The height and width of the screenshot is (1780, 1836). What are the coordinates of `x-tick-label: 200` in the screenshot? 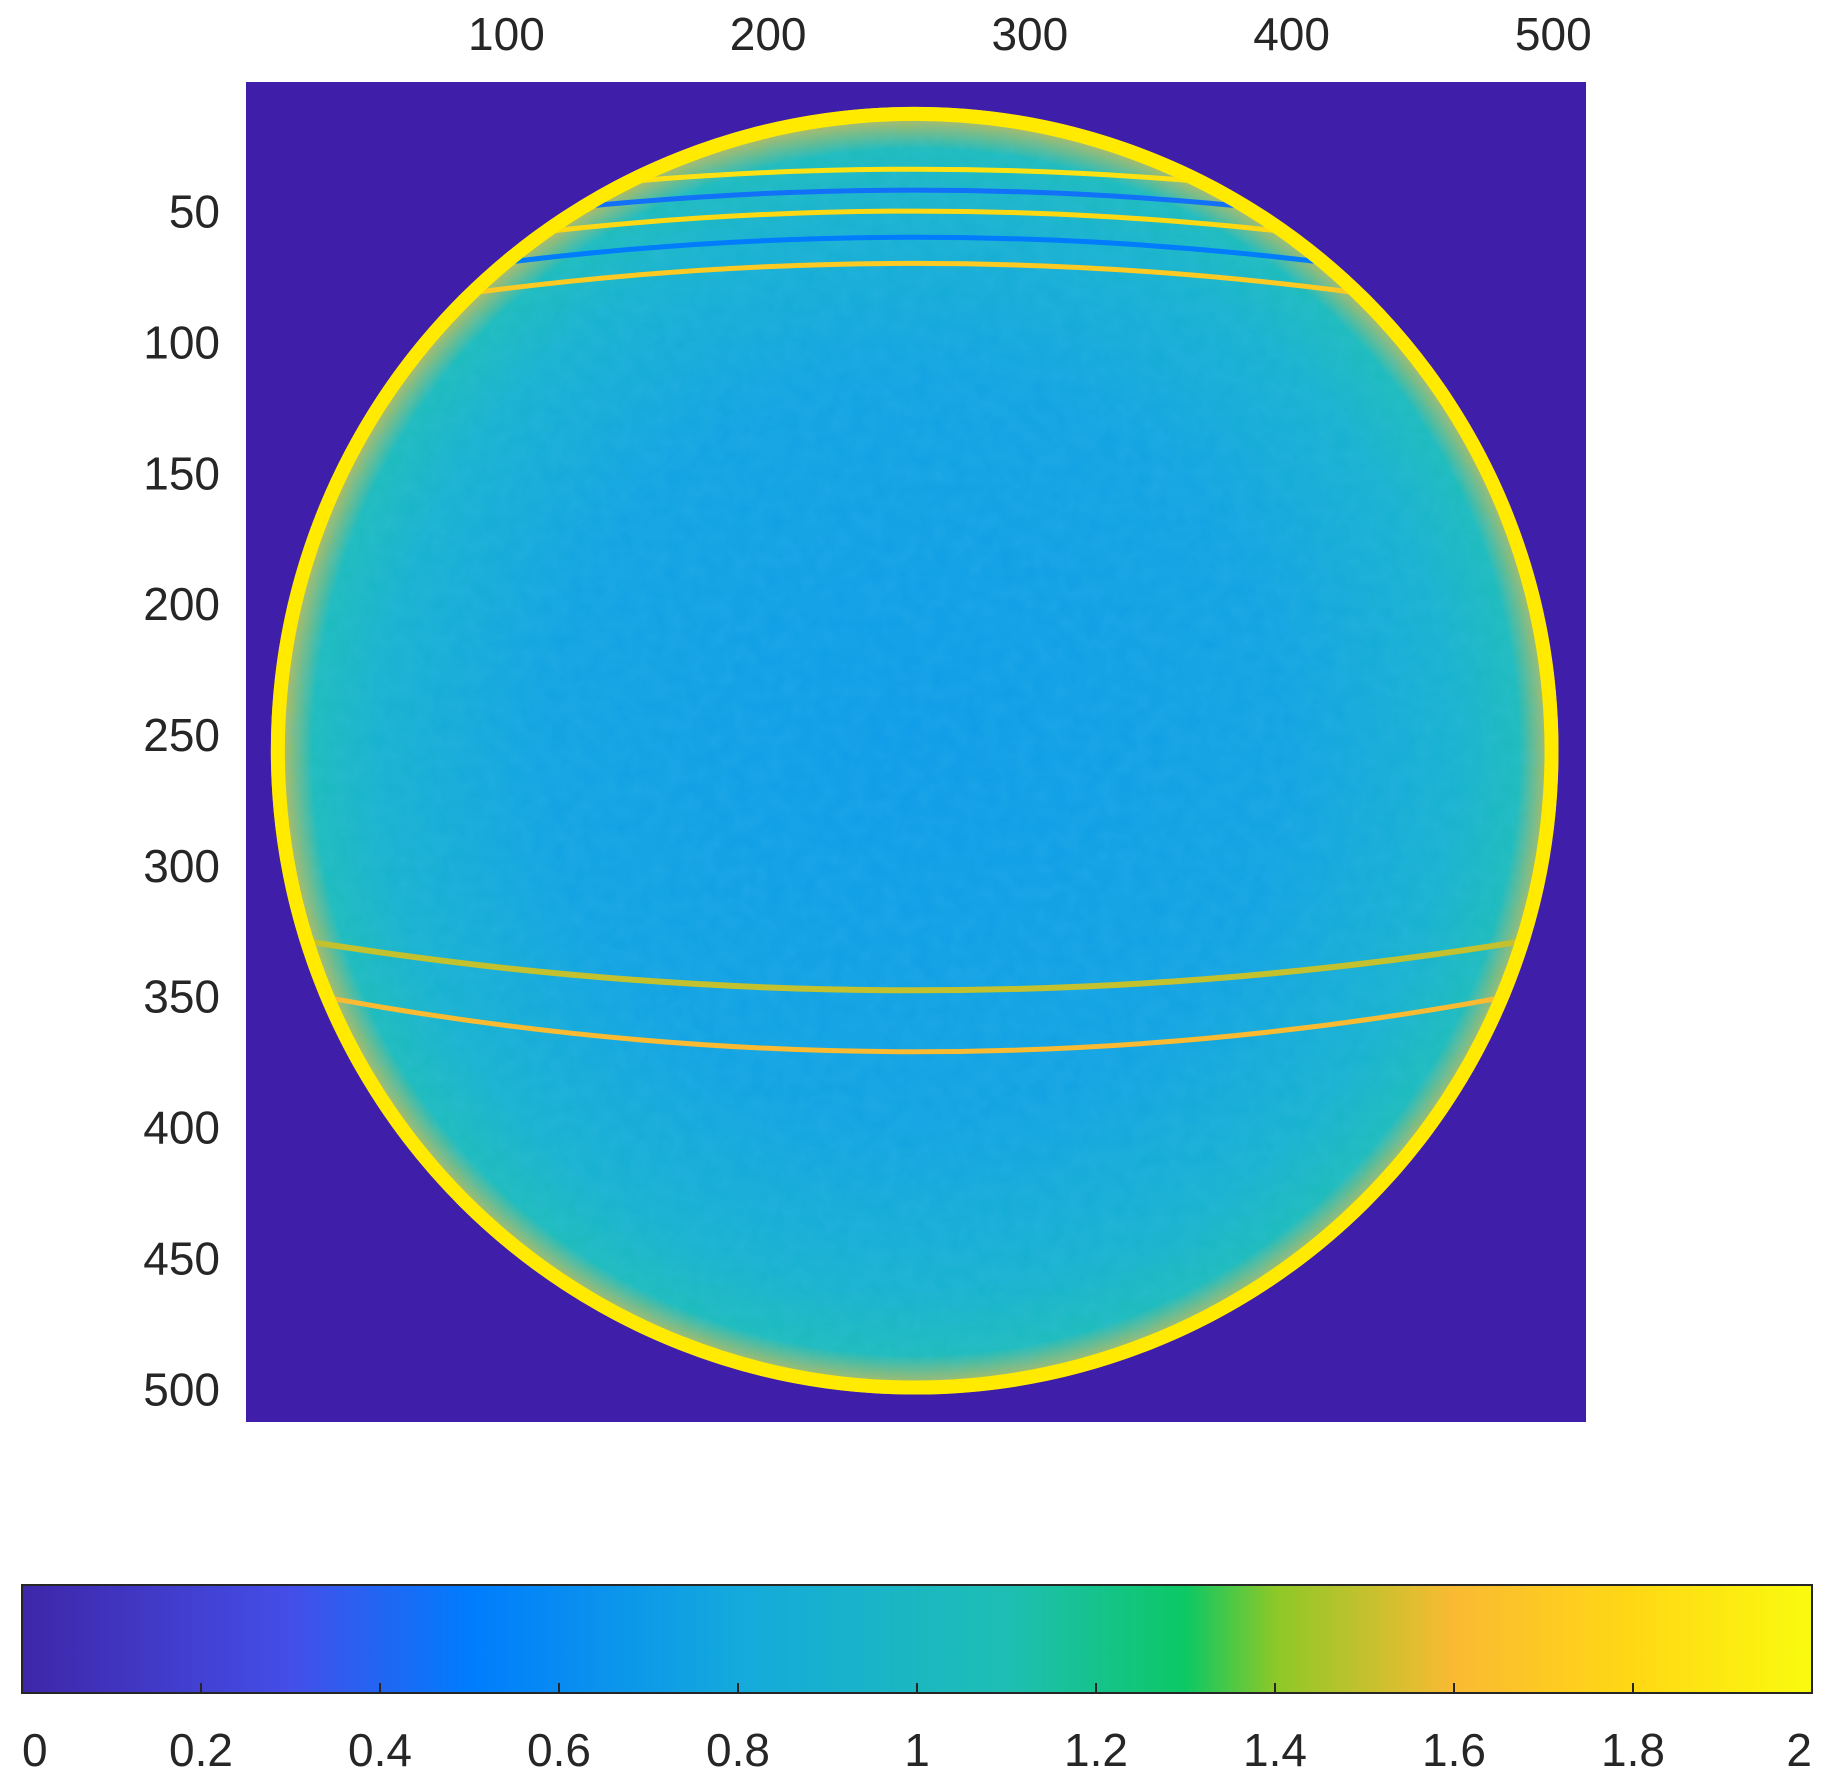 It's located at (768, 34).